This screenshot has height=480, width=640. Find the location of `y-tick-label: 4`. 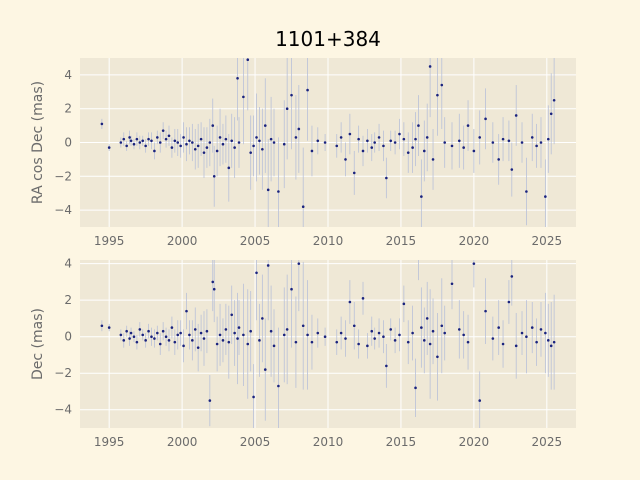

y-tick-label: 4 is located at coordinates (68, 264).